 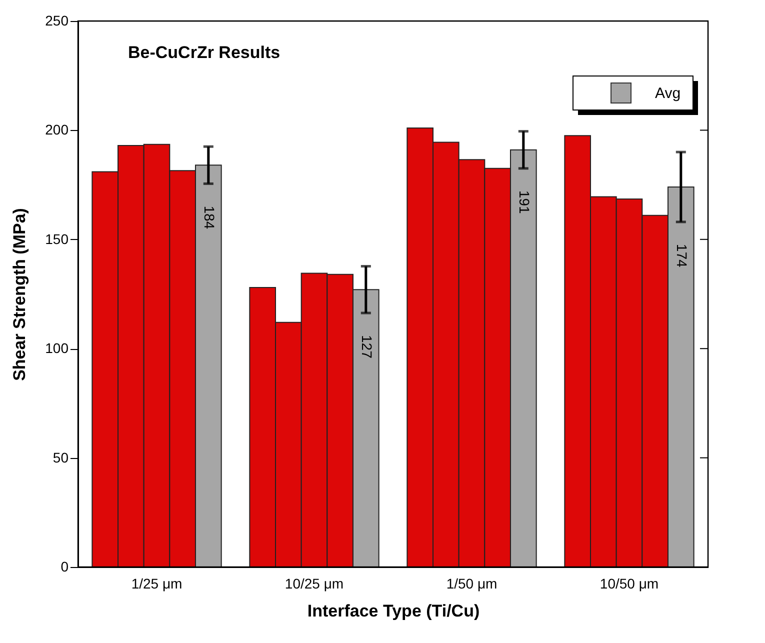 What do you see at coordinates (64, 566) in the screenshot?
I see `y-tick-label: 0` at bounding box center [64, 566].